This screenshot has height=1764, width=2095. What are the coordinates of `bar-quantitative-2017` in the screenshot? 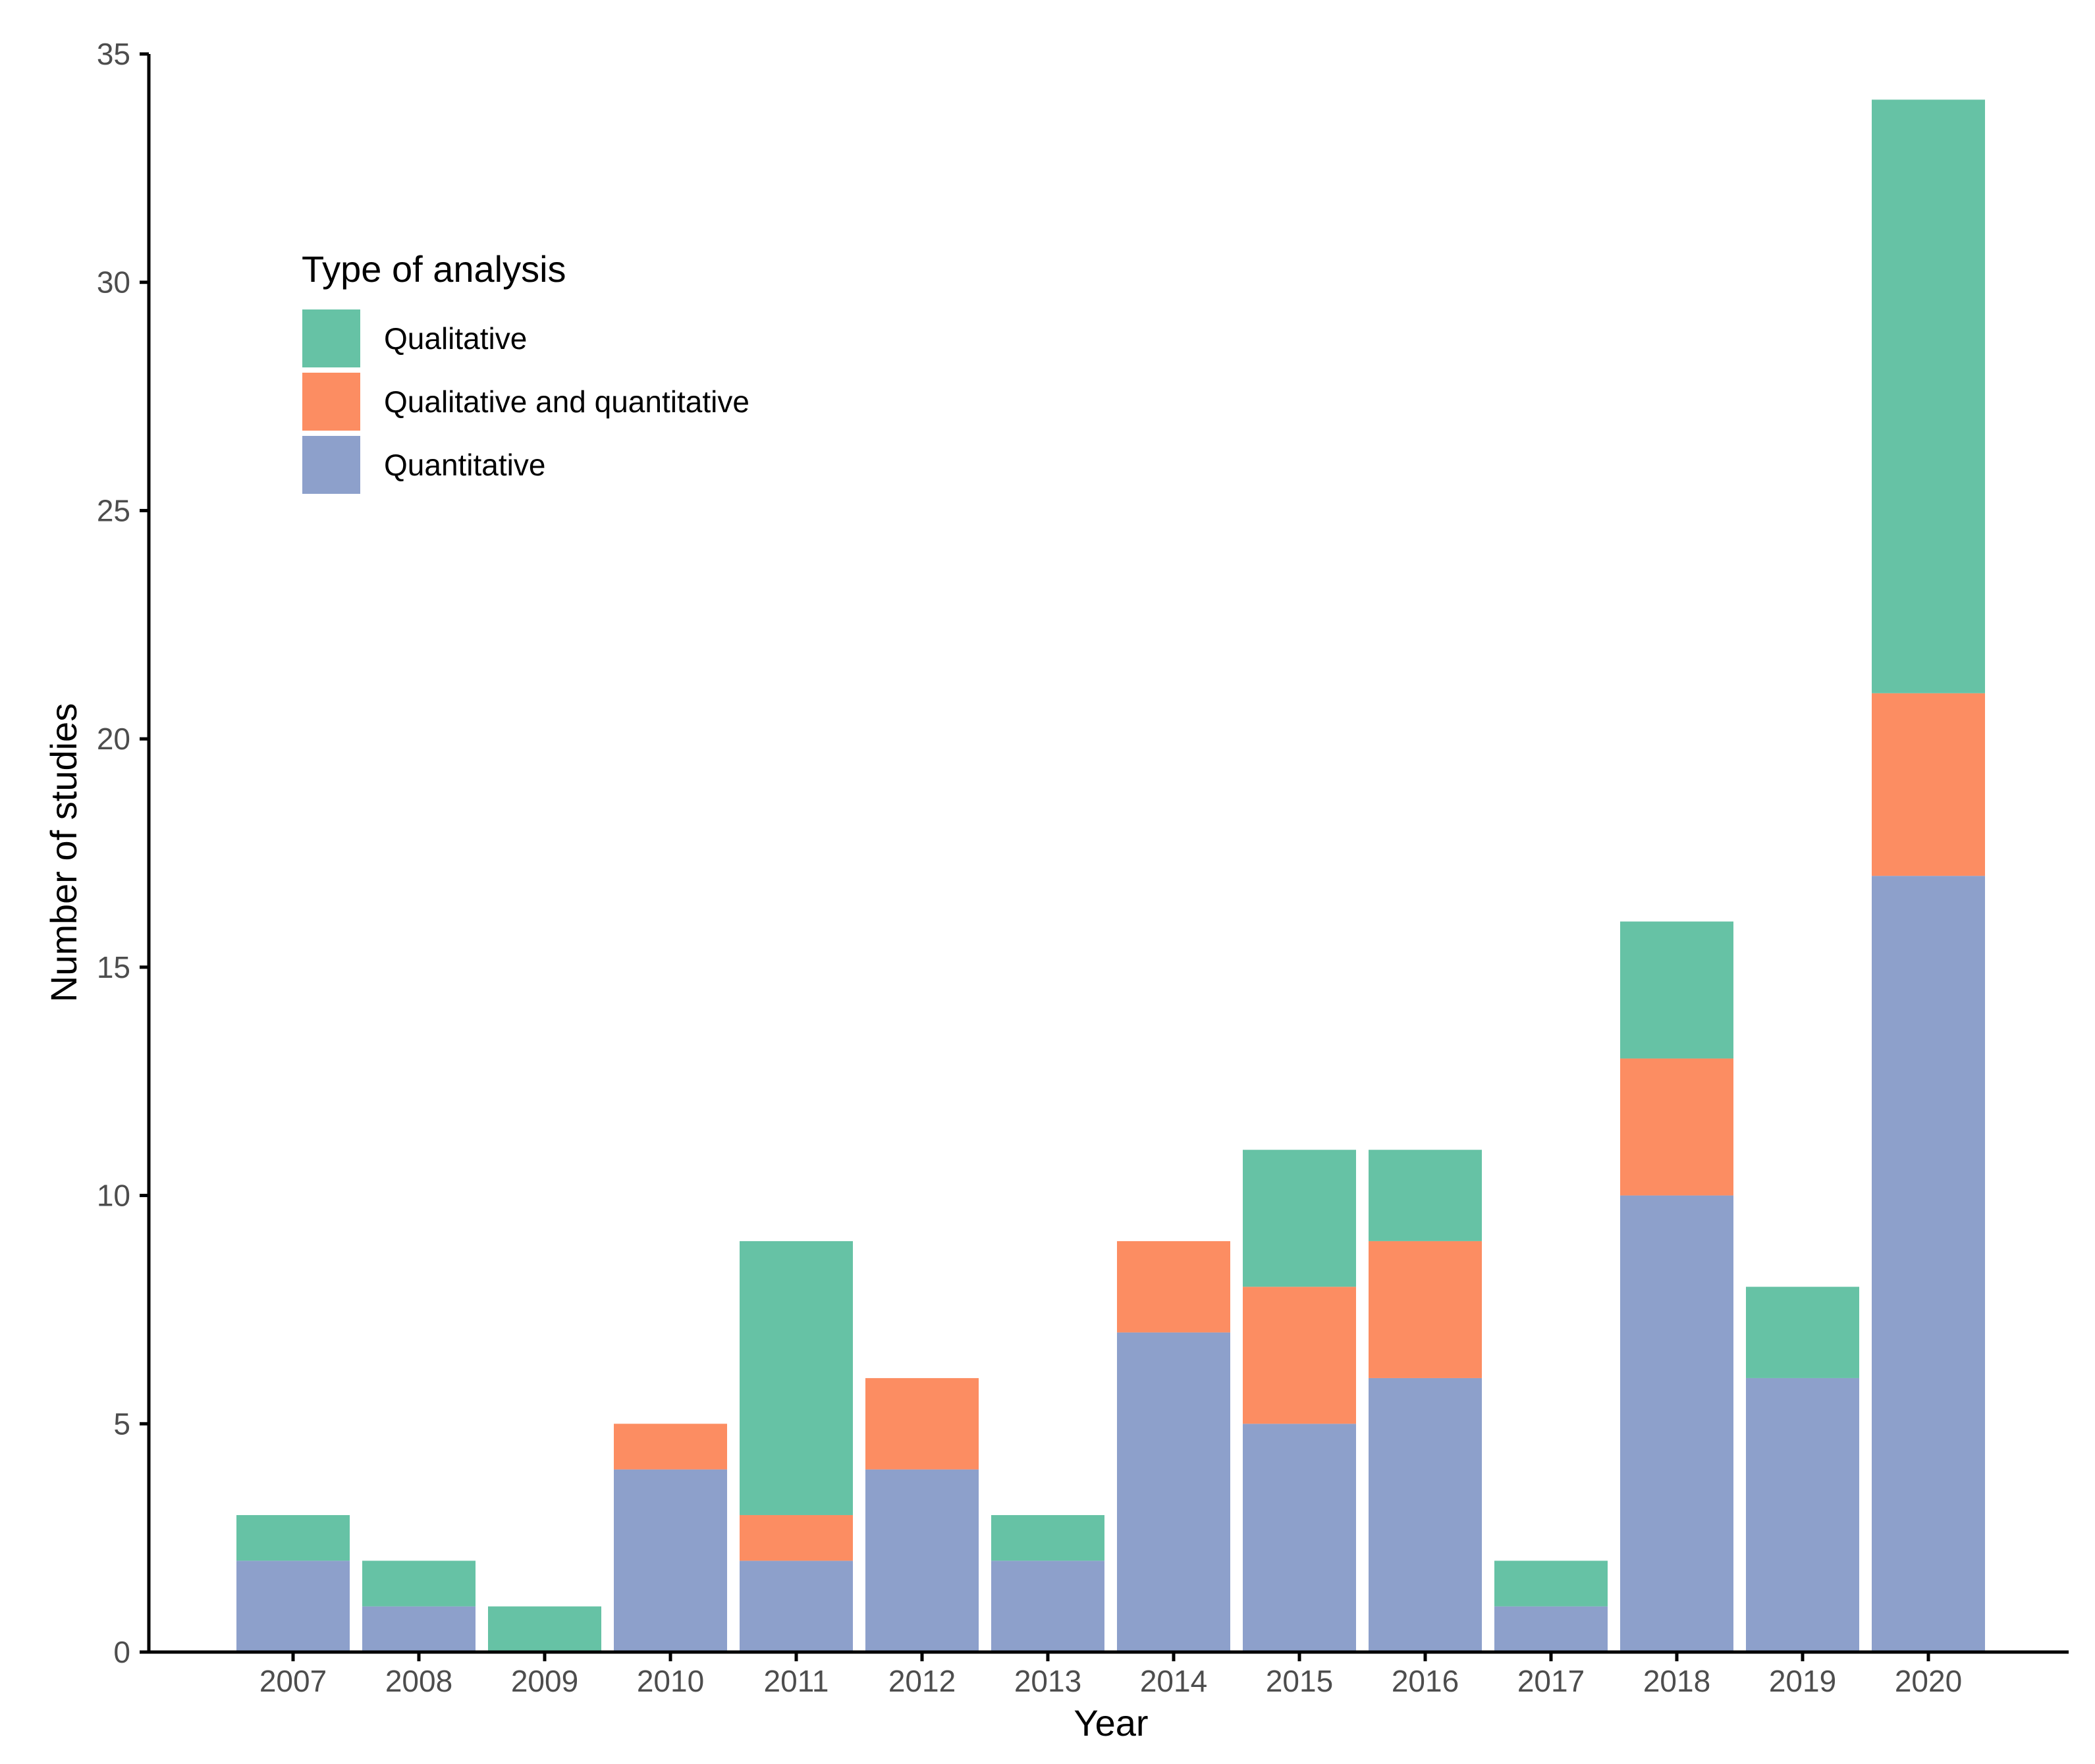 It's located at (1551, 1629).